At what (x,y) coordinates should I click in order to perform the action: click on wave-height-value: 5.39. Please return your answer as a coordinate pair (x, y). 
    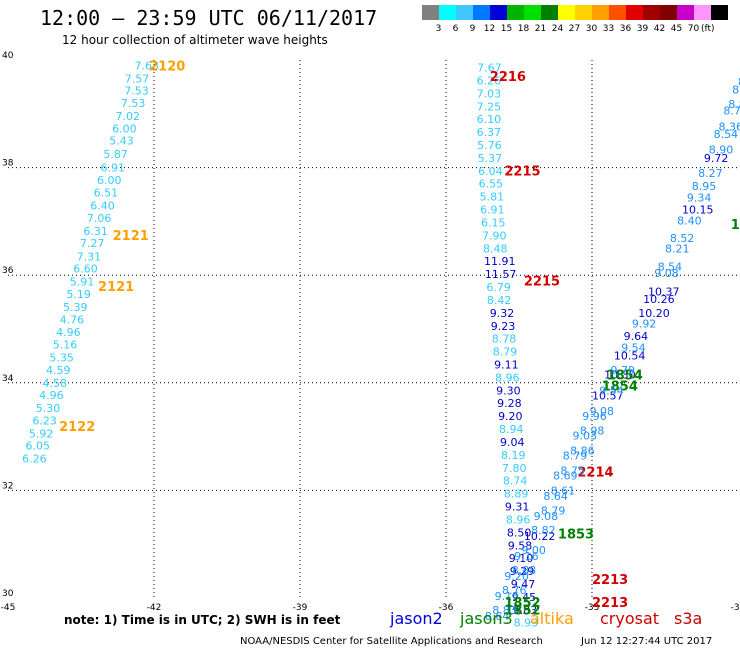
    Looking at the image, I should click on (75, 307).